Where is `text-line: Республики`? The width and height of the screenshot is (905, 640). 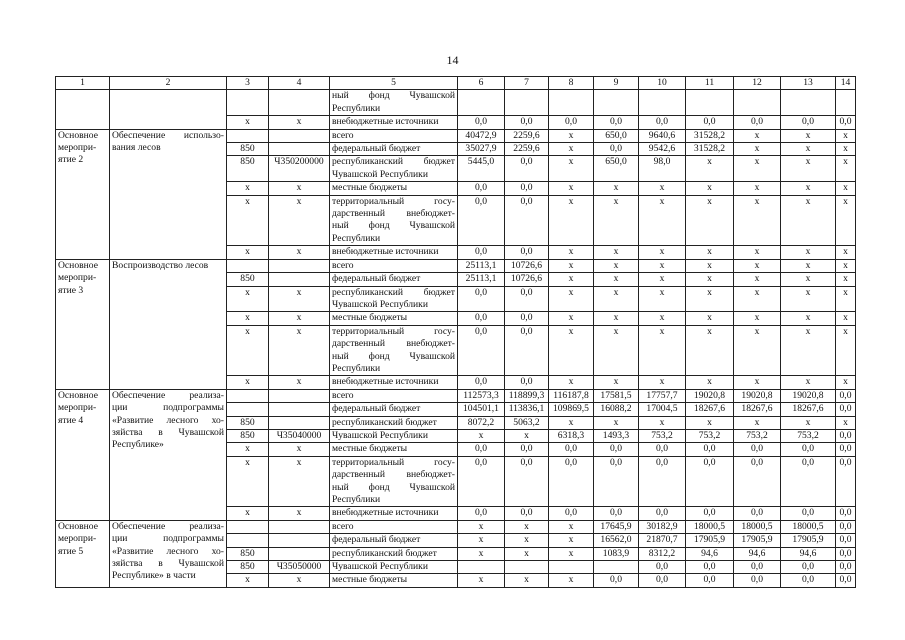 text-line: Республики is located at coordinates (356, 238).